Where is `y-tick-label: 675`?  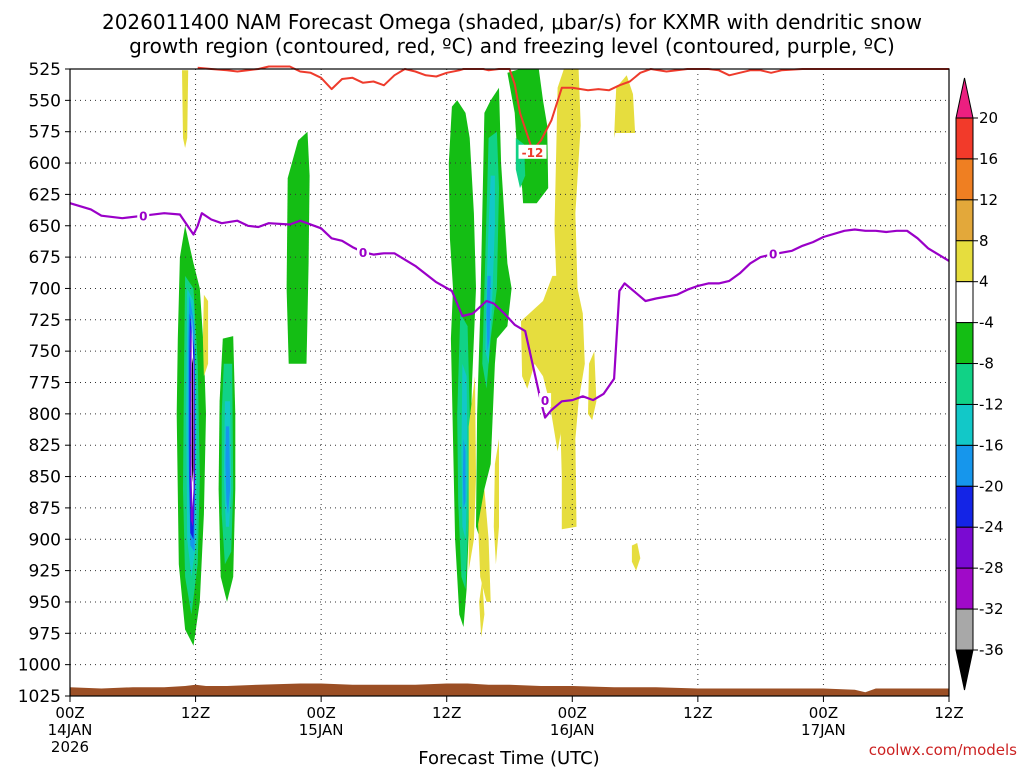 y-tick-label: 675 is located at coordinates (45, 258).